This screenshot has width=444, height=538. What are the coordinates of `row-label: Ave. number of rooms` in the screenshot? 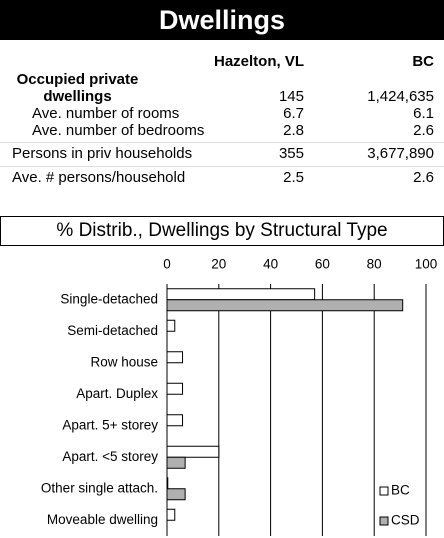 It's located at (106, 113).